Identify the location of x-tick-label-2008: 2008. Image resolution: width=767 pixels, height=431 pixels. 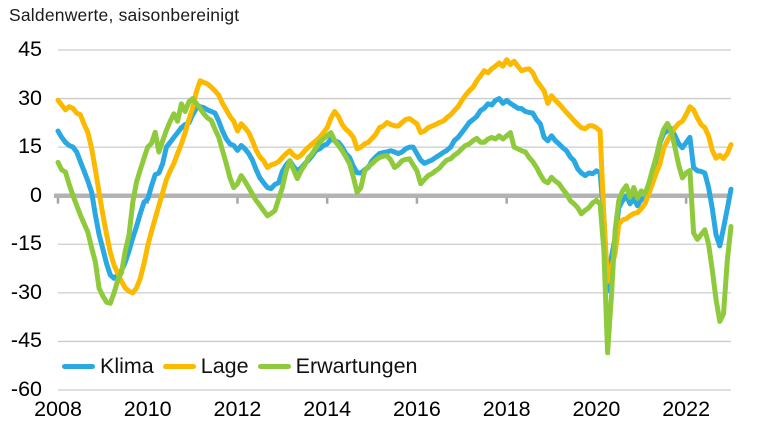
(58, 409).